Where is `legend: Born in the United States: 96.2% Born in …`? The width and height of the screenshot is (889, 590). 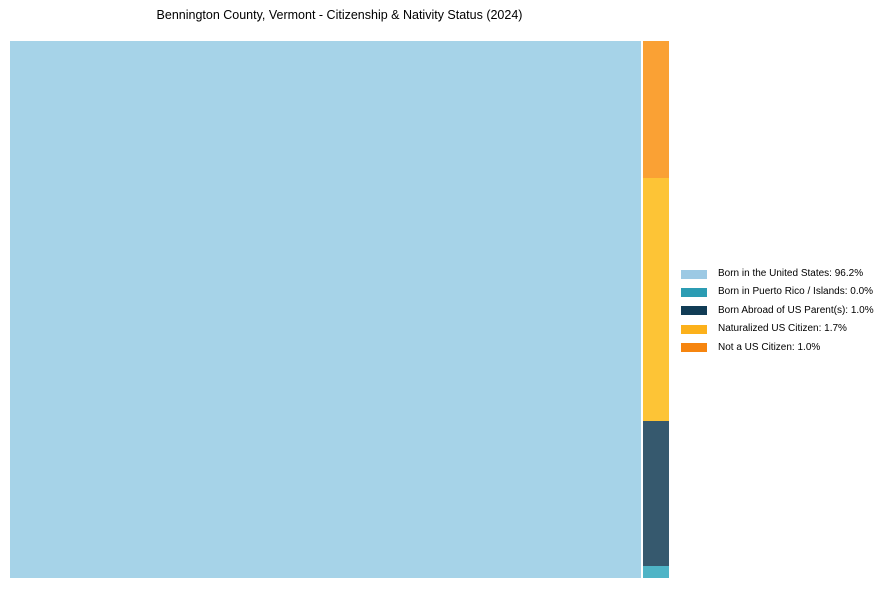
legend: Born in the United States: 96.2% Born in … is located at coordinates (777, 314).